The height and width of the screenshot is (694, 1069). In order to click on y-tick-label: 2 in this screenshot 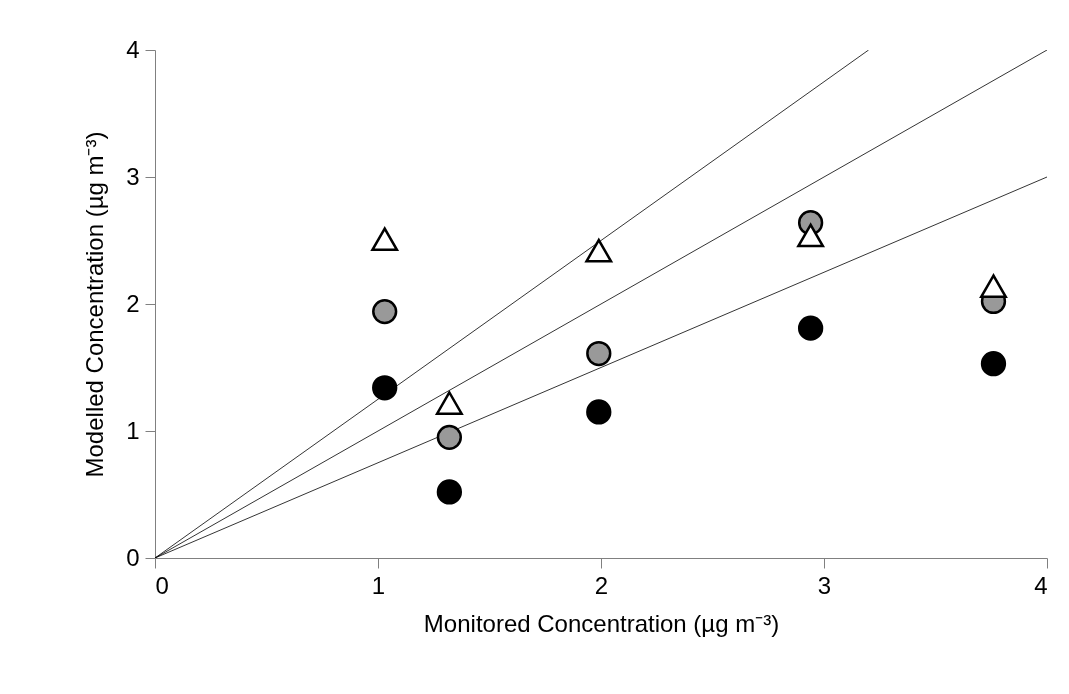, I will do `click(133, 303)`.